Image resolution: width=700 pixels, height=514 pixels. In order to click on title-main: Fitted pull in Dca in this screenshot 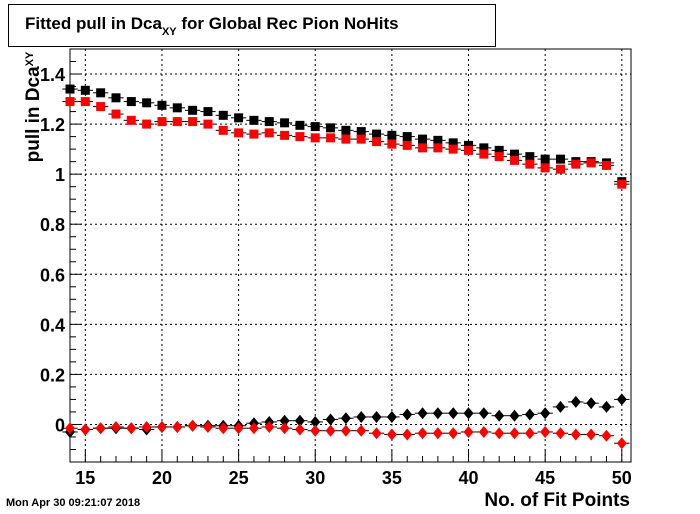, I will do `click(93, 23)`.